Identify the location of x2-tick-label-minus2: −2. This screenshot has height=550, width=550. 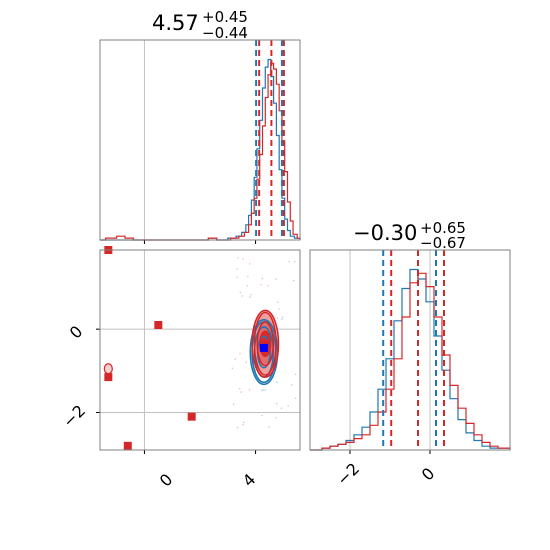
(348, 474).